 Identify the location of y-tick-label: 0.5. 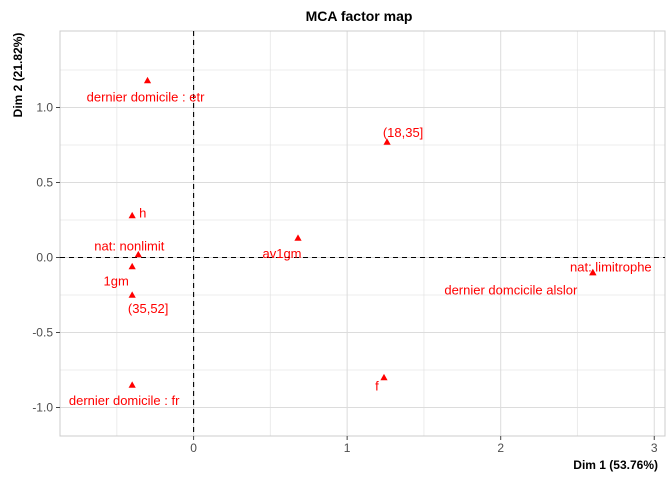
(44, 183).